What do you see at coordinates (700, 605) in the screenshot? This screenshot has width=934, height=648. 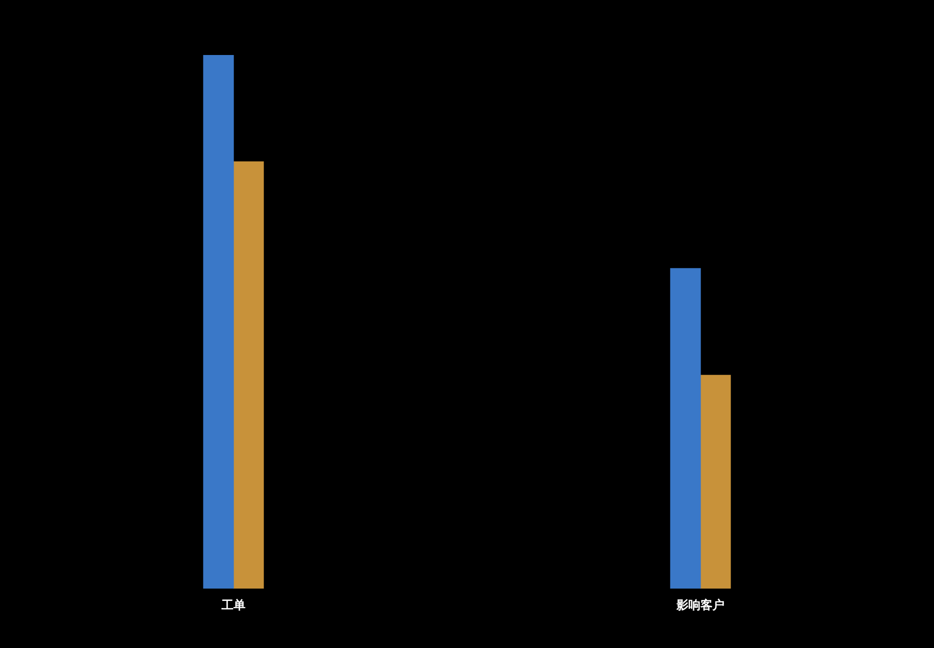 I see `x-tick-label: 影响客户` at bounding box center [700, 605].